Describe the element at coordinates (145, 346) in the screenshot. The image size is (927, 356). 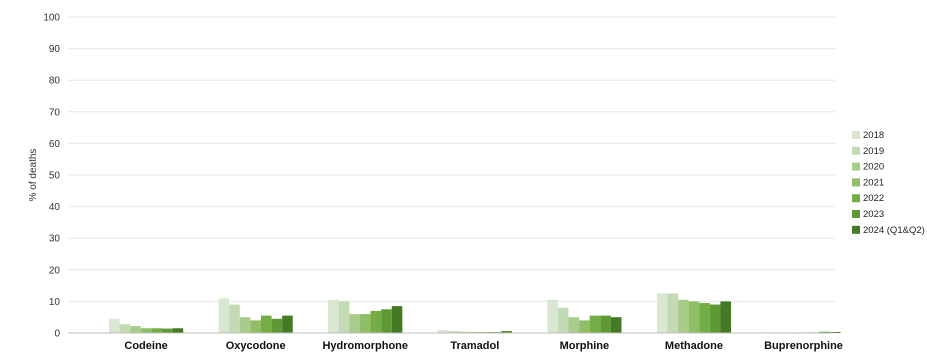
I see `category-label: Codeine` at that location.